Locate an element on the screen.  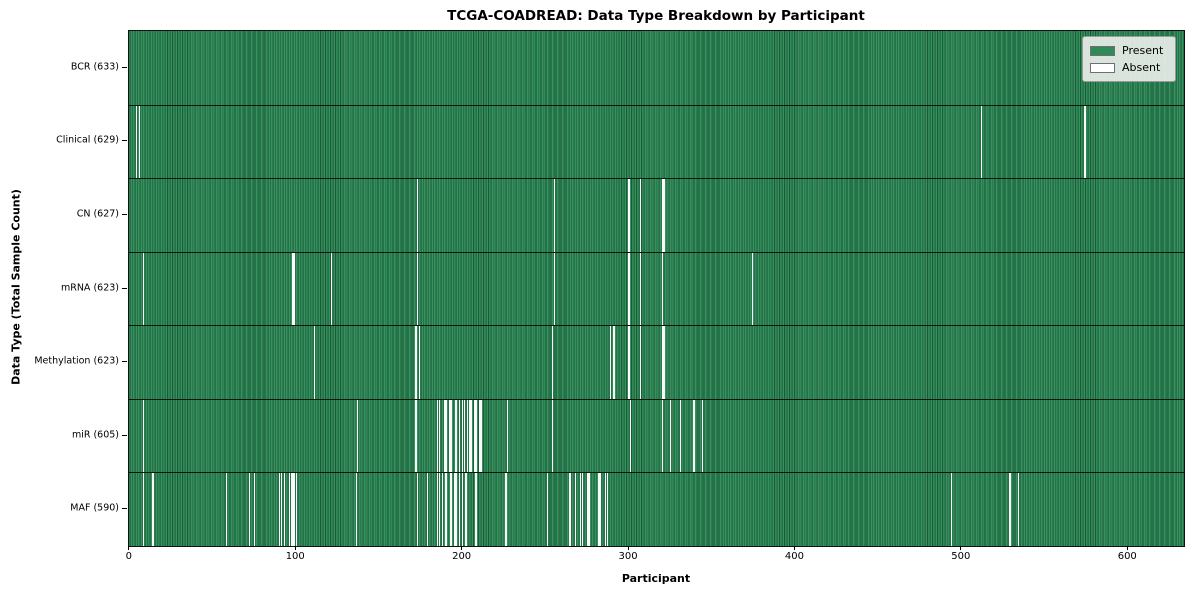
y-tick-label-maf: MAF (590) is located at coordinates (94, 508).